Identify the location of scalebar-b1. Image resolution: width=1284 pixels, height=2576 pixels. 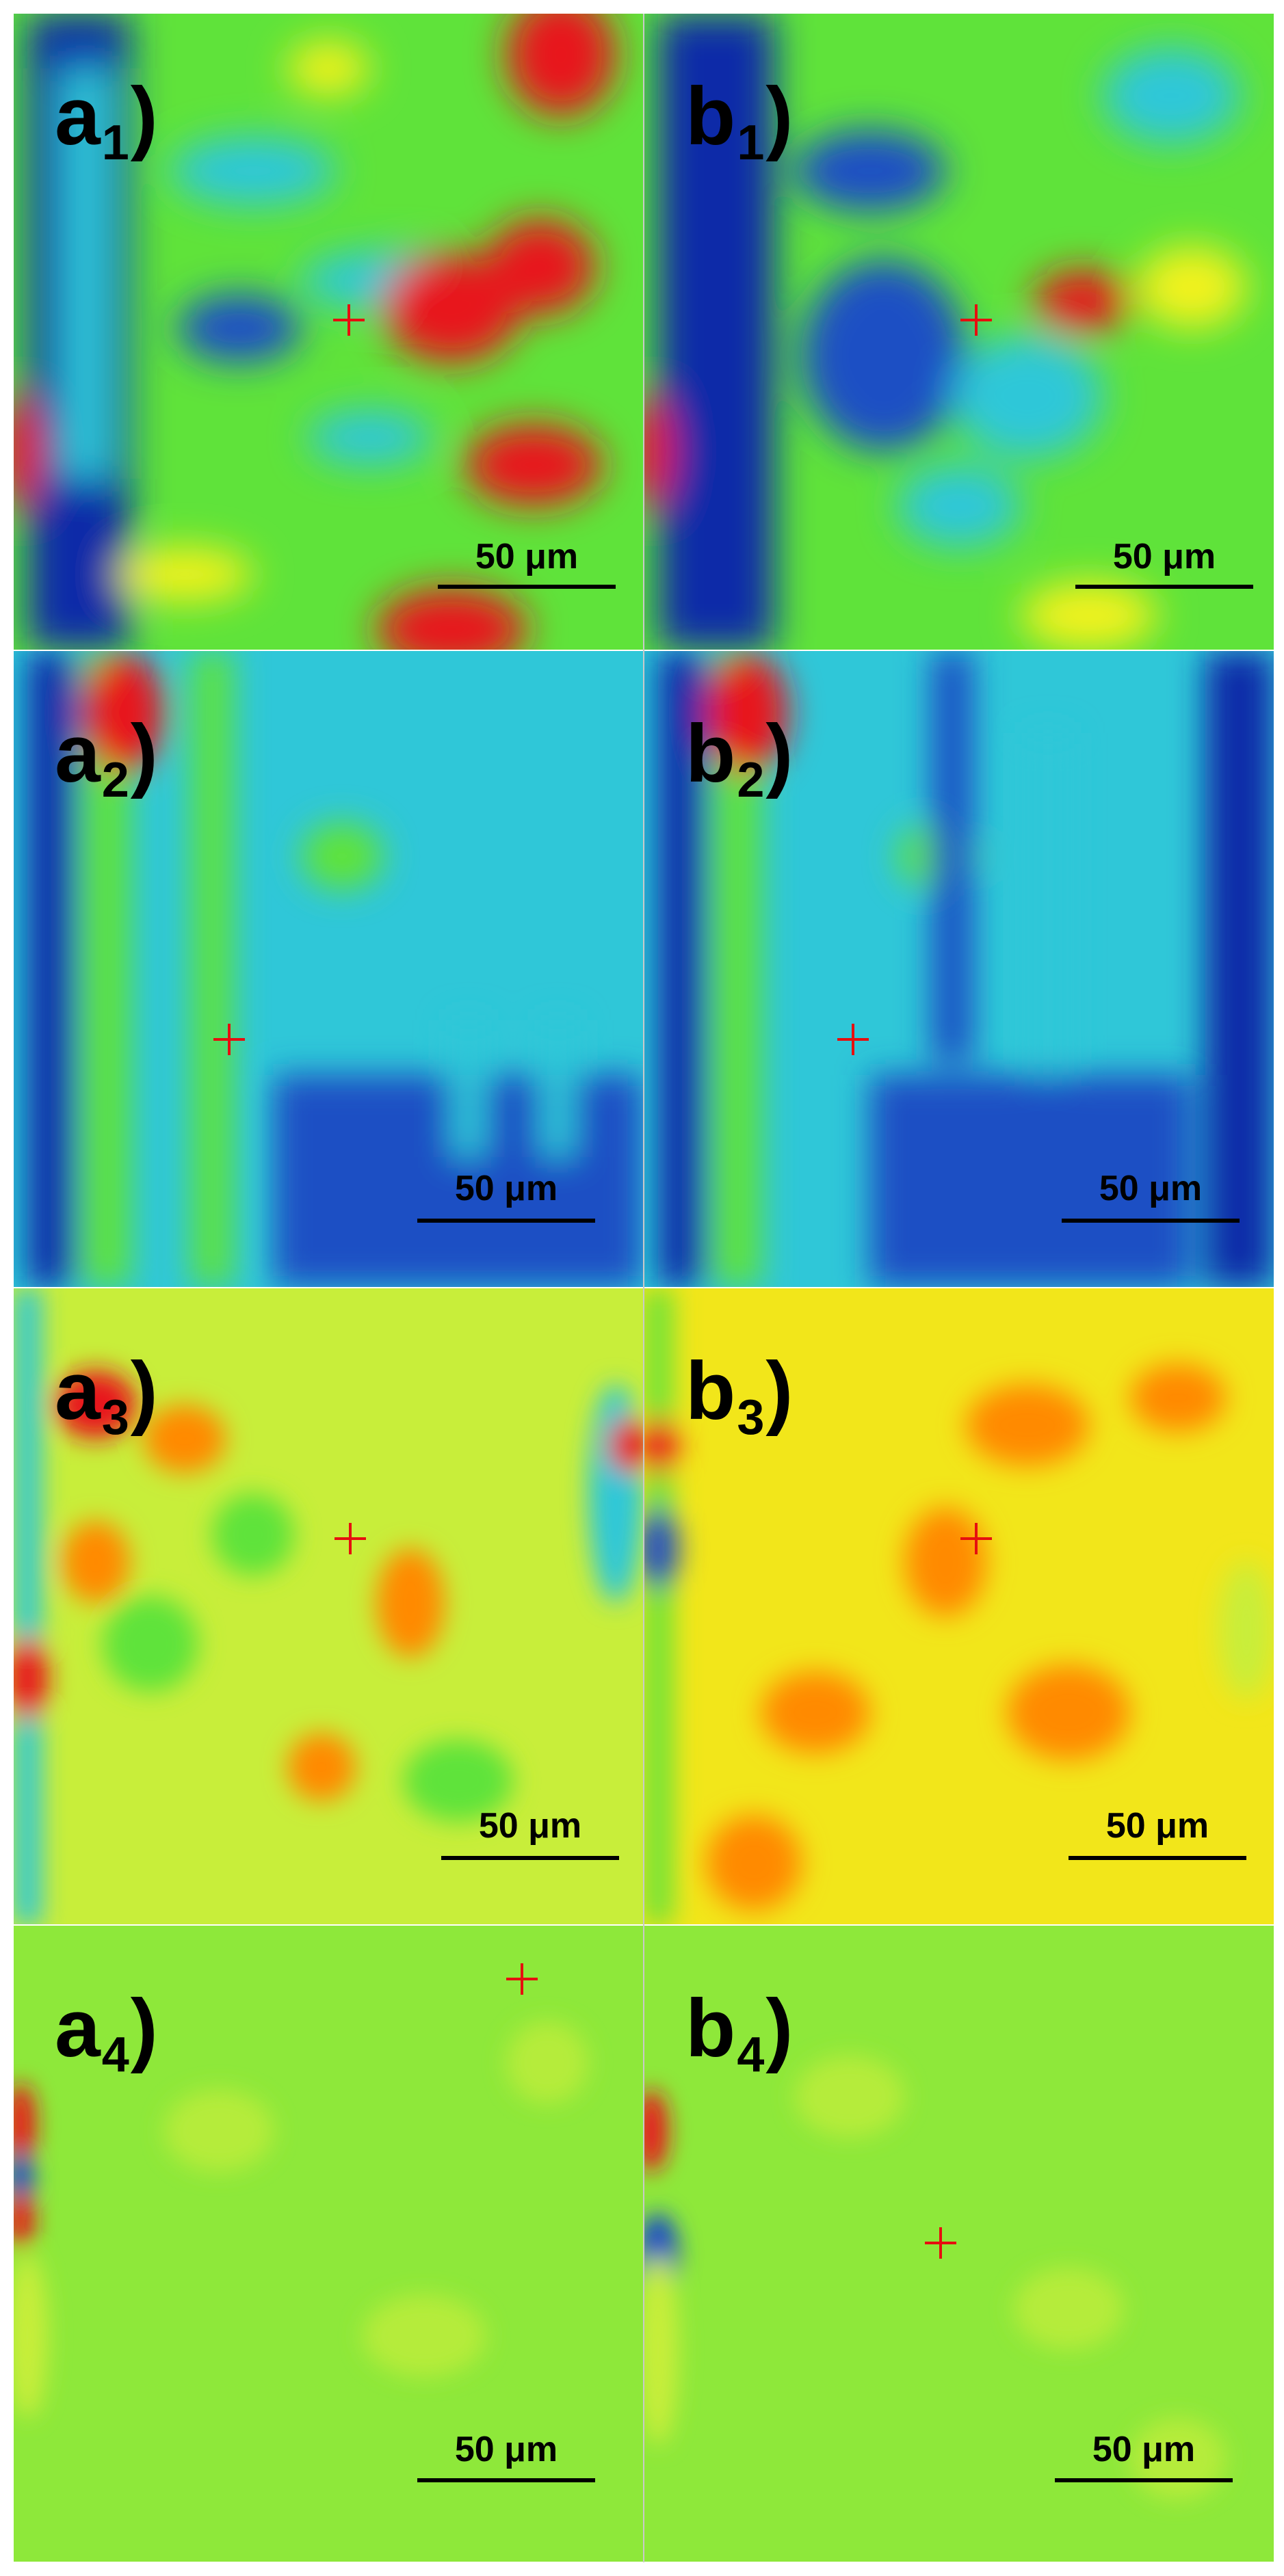
(1164, 587).